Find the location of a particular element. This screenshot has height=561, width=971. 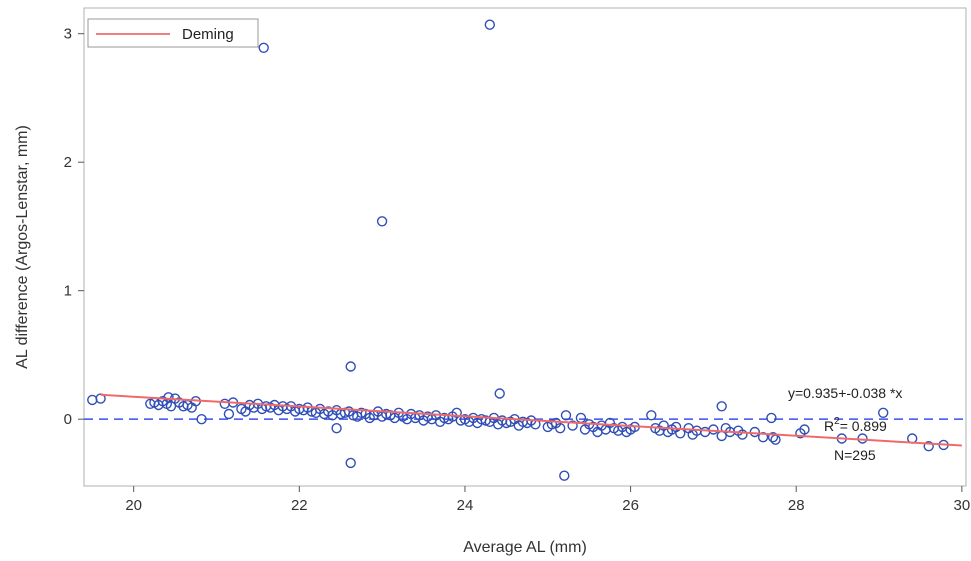

deming-fit-line is located at coordinates (531, 420).